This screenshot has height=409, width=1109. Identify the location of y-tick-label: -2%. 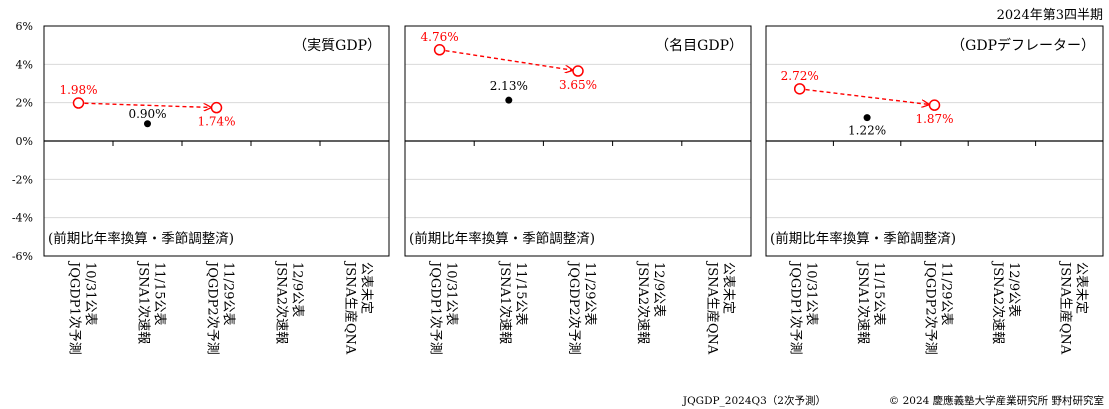
(22, 179).